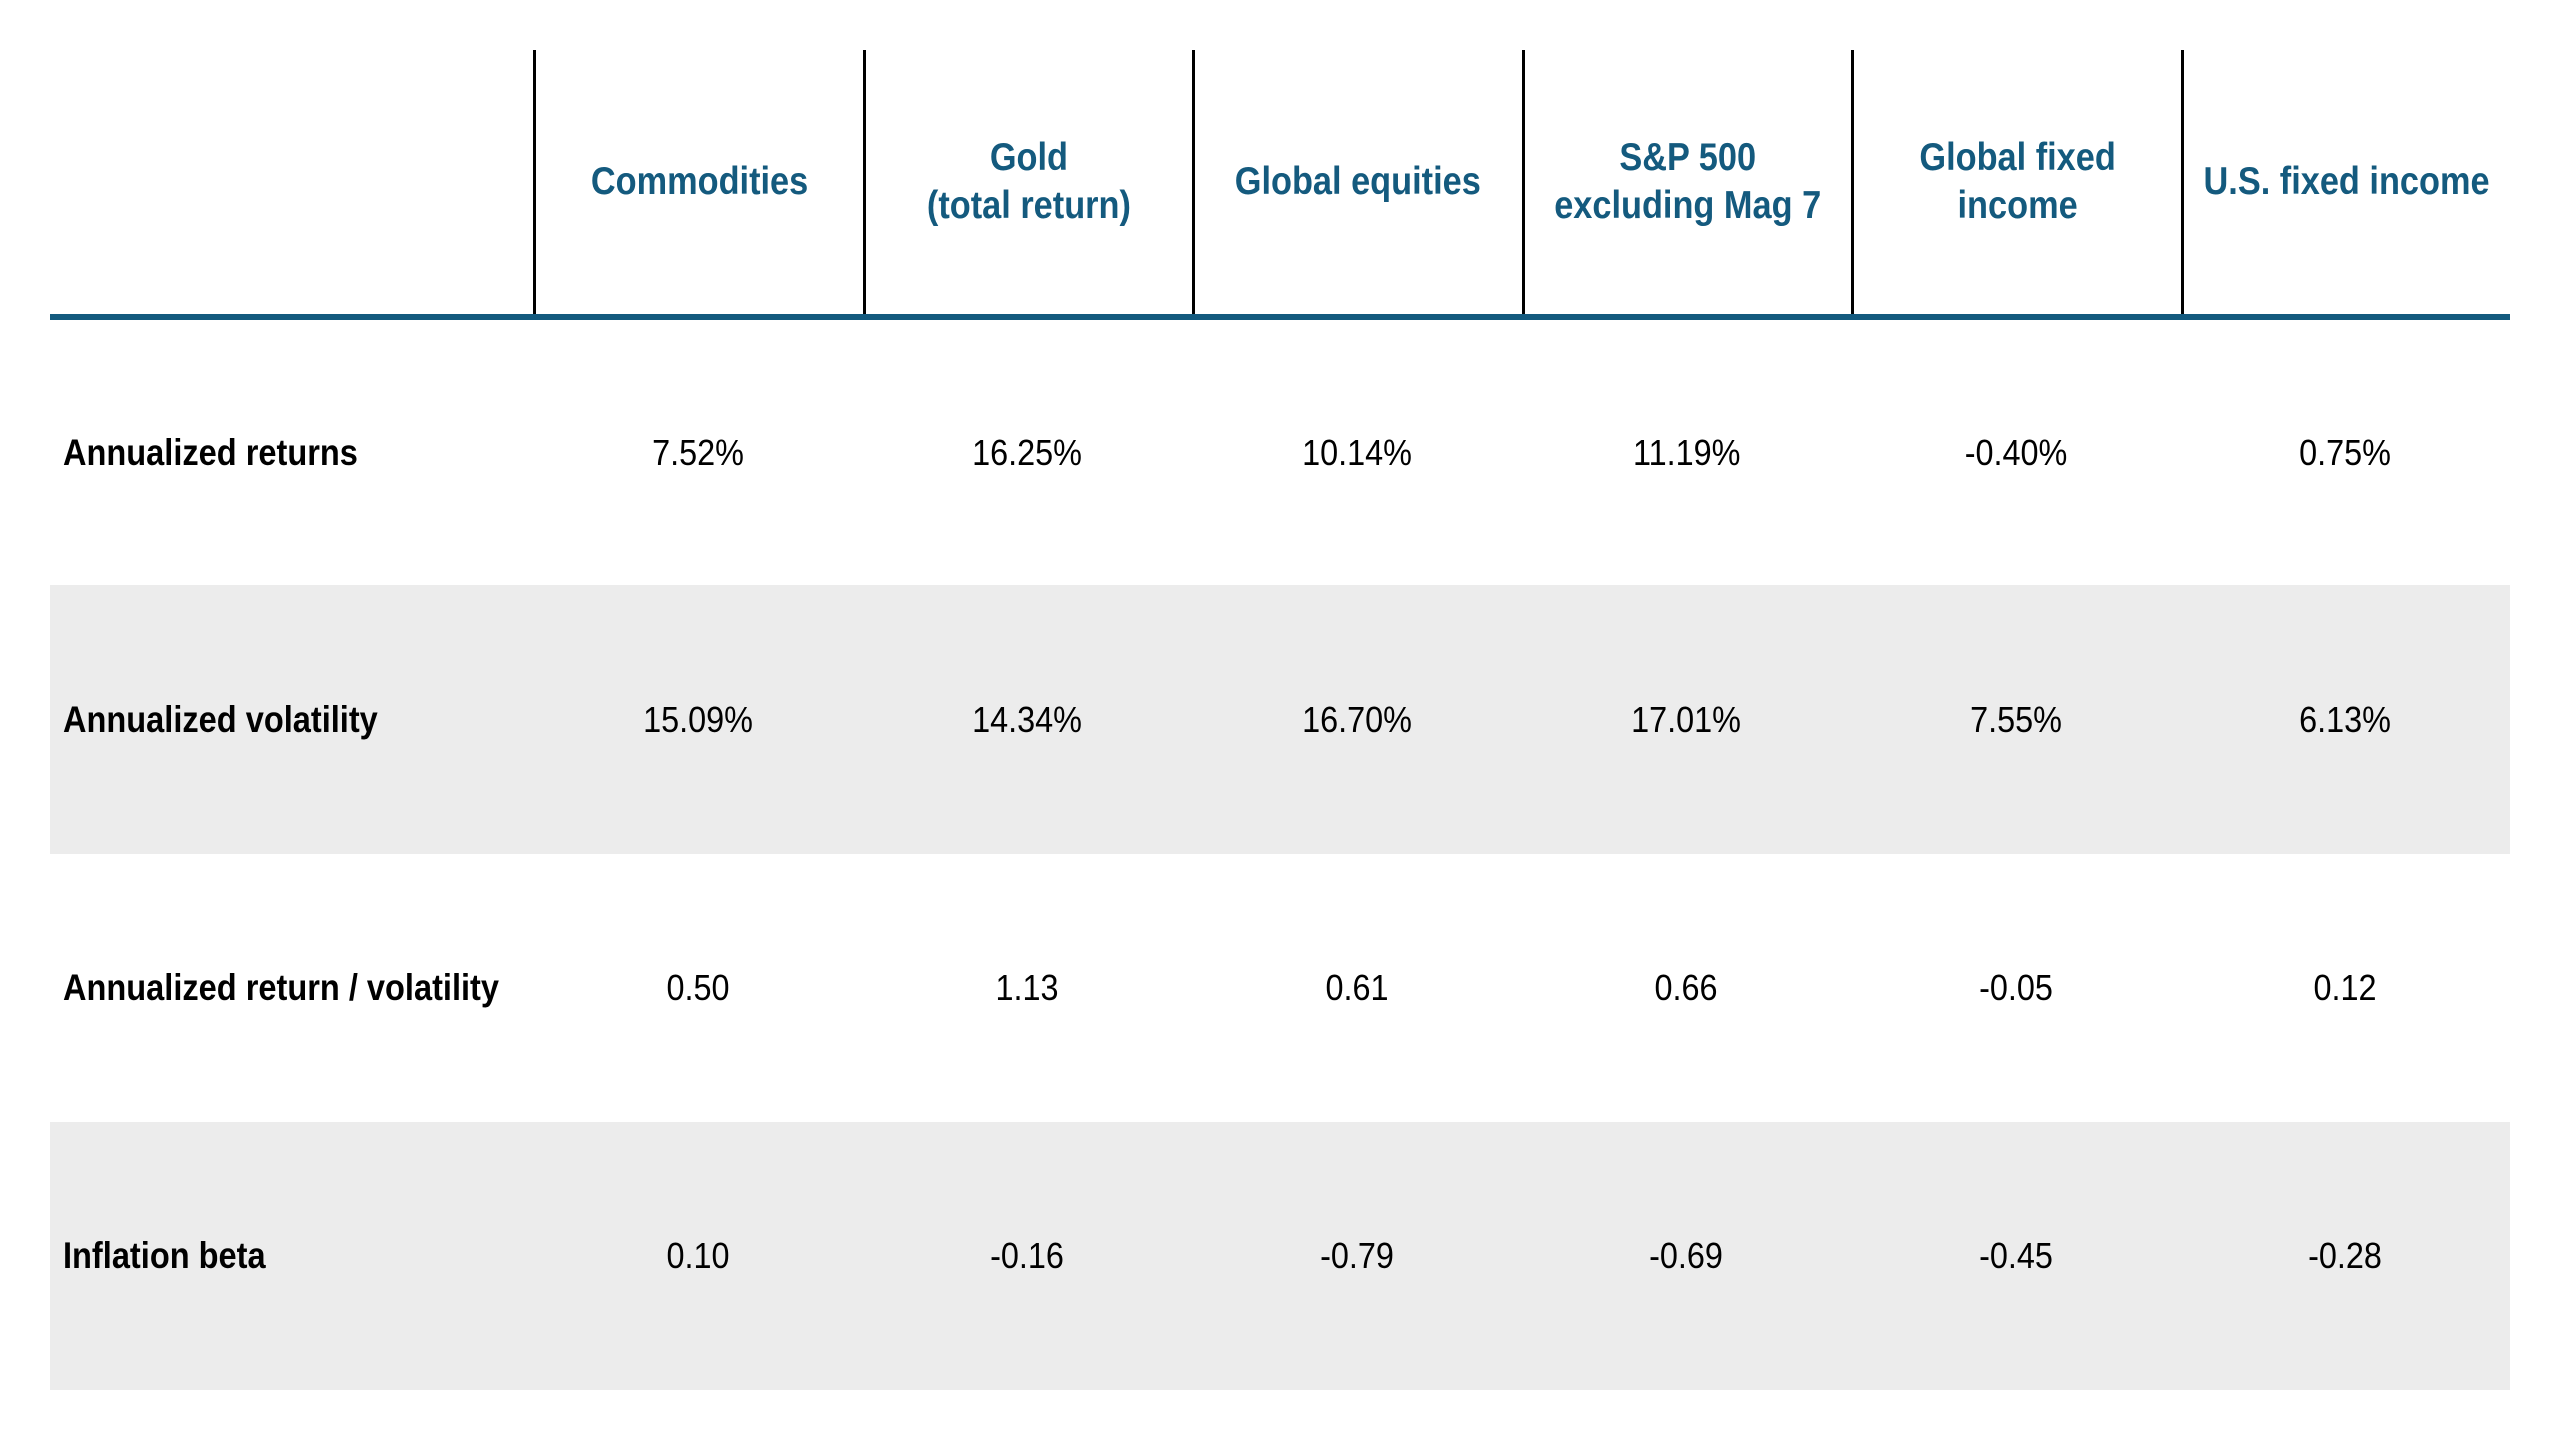 This screenshot has width=2560, height=1440. I want to click on row-label: Annualized volatility, so click(291, 719).